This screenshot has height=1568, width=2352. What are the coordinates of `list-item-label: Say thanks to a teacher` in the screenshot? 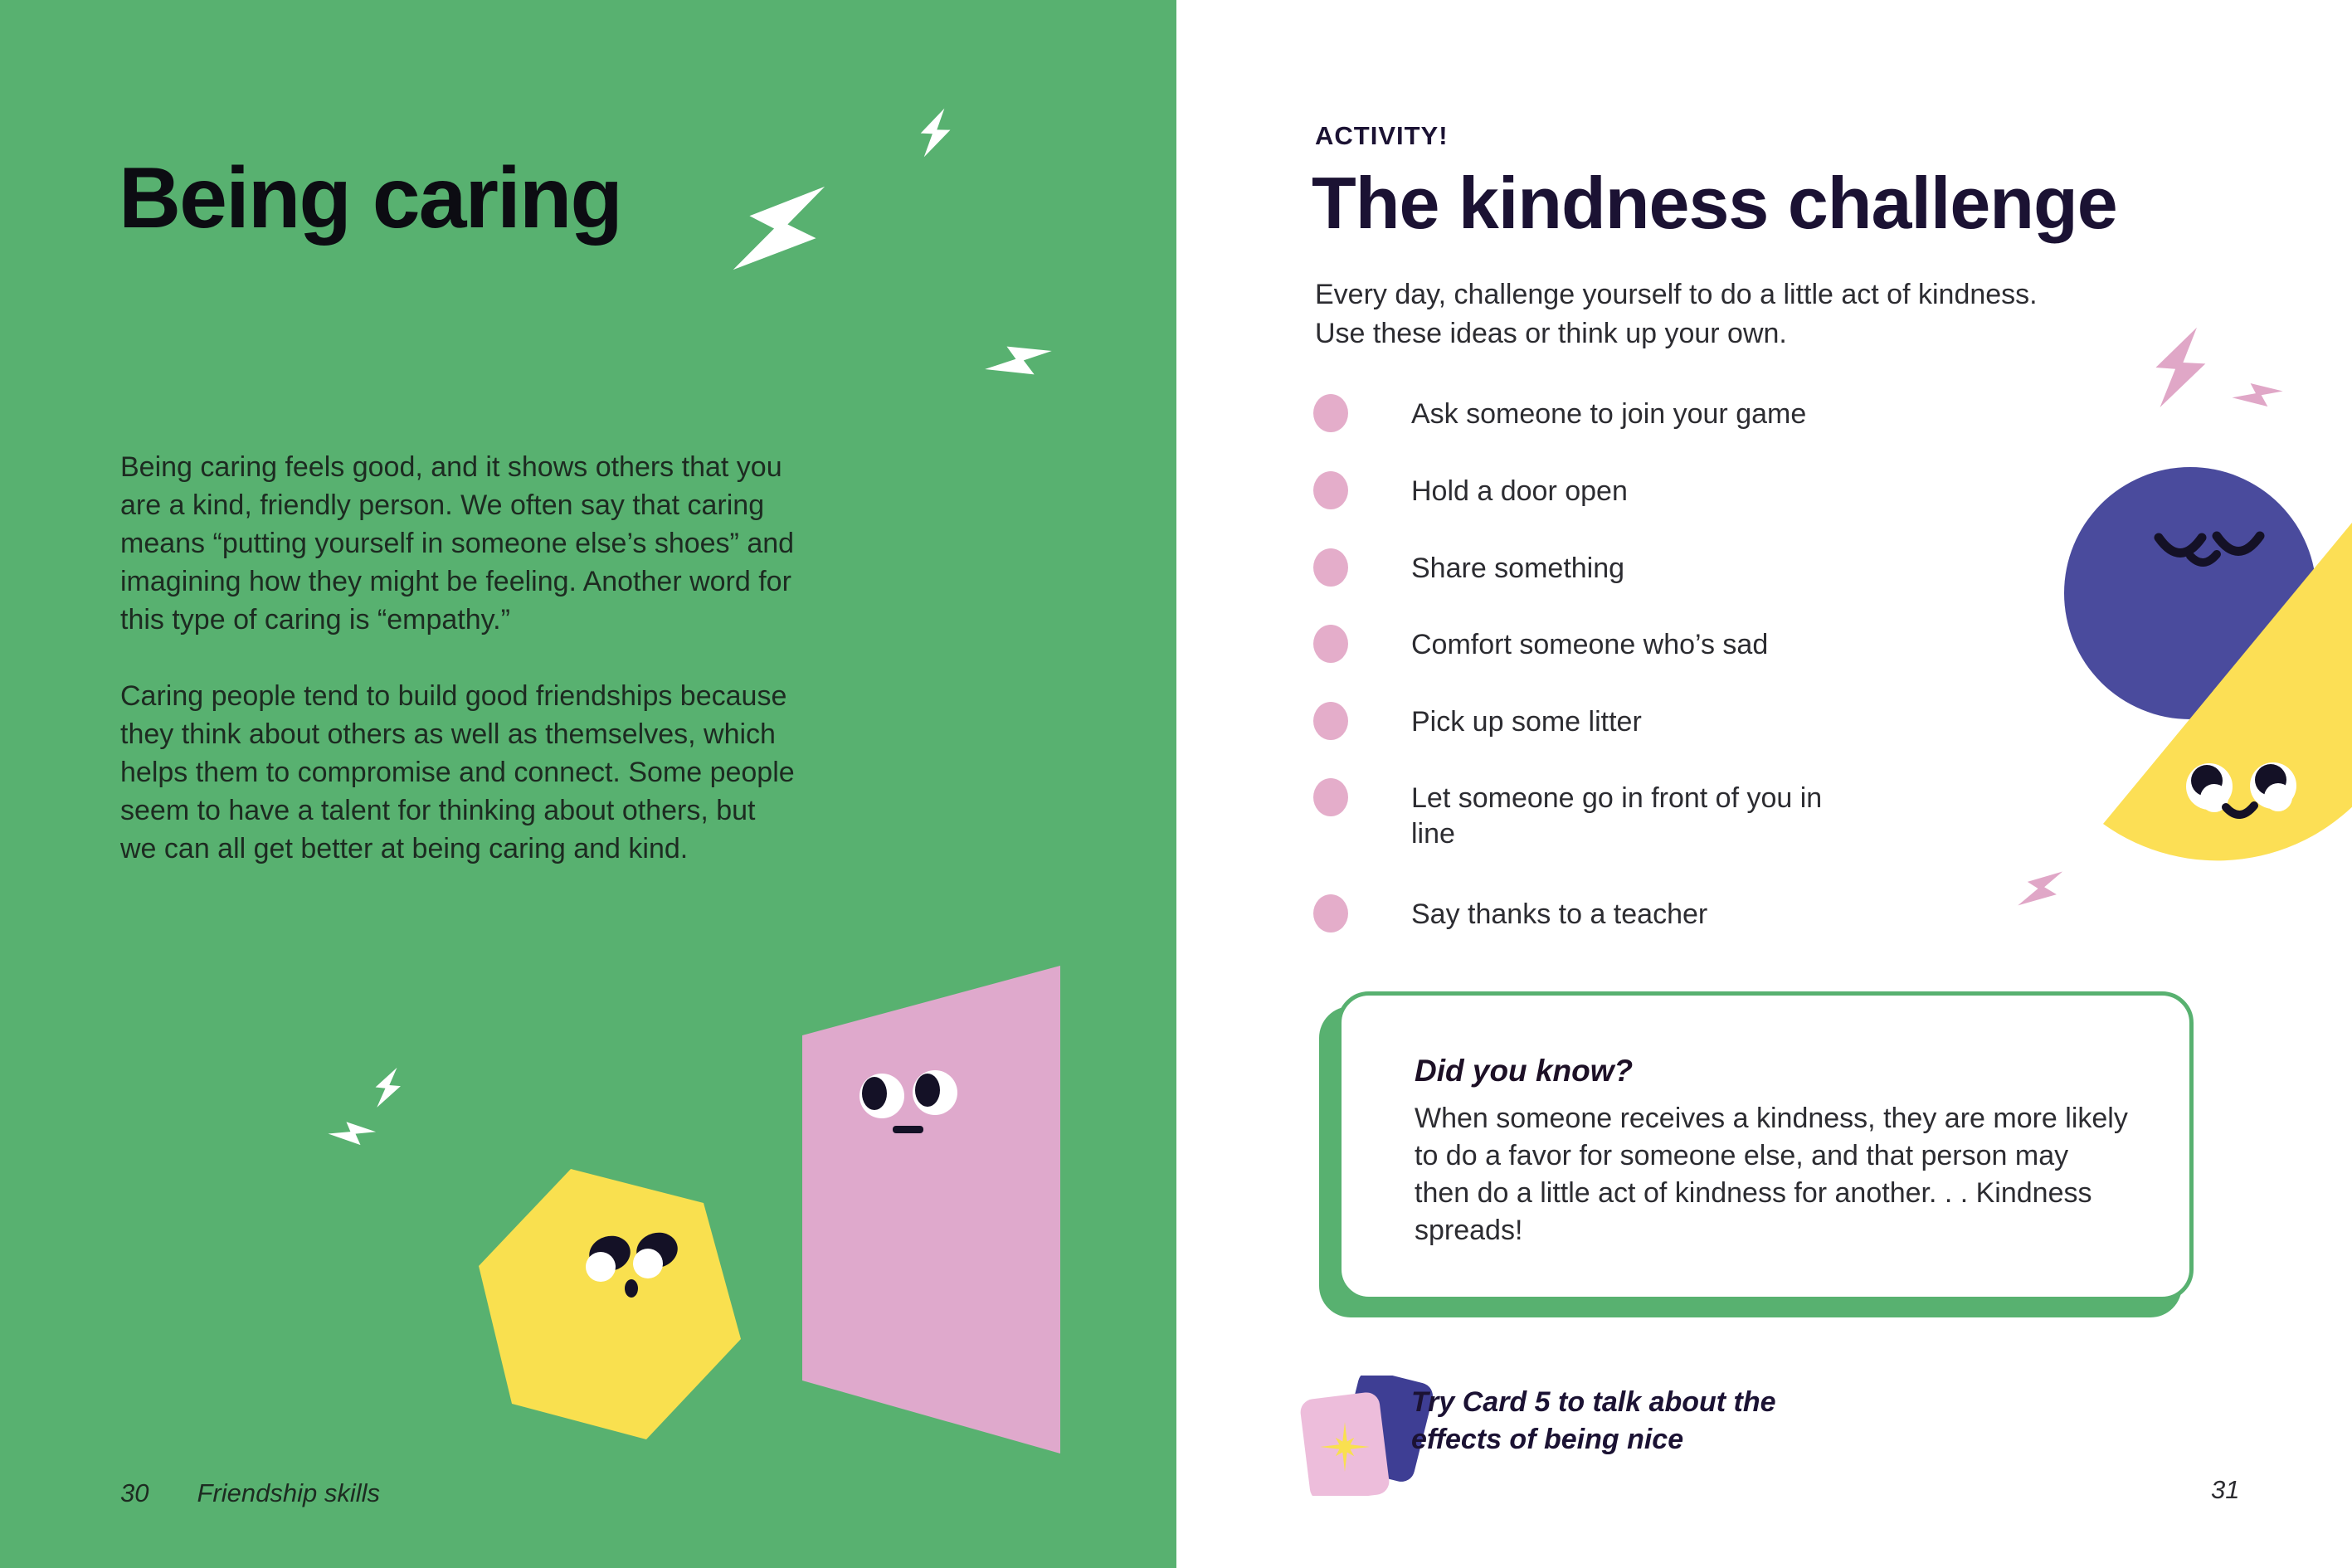 It's located at (1559, 914).